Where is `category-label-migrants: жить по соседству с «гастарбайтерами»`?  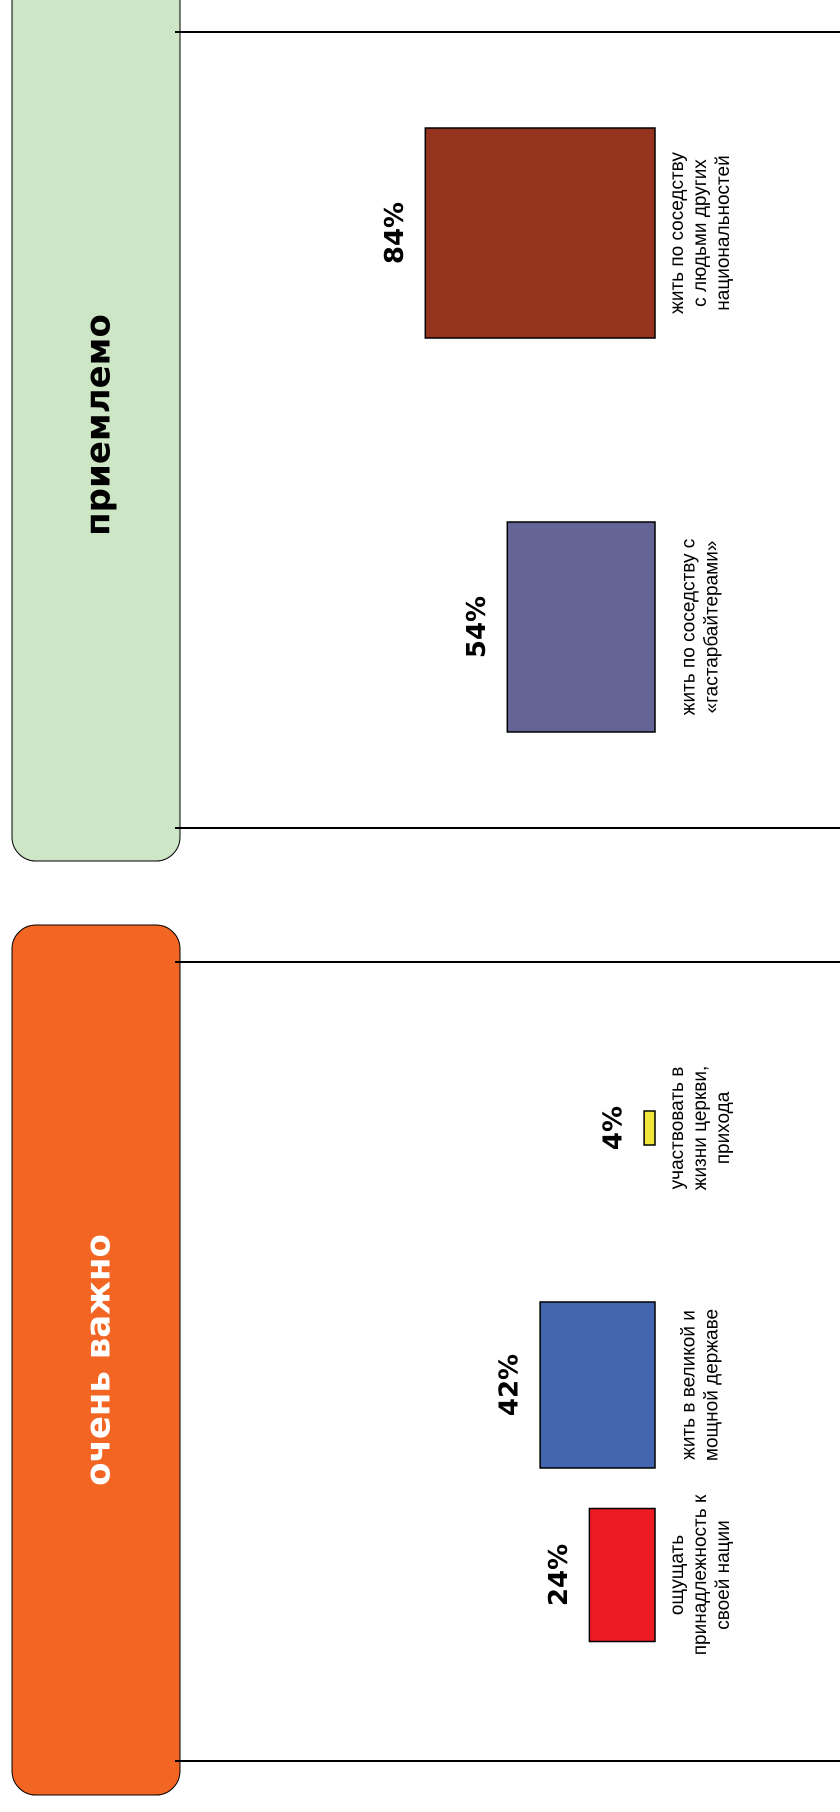
category-label-migrants: жить по соседству с «гастарбайтерами» is located at coordinates (701, 627).